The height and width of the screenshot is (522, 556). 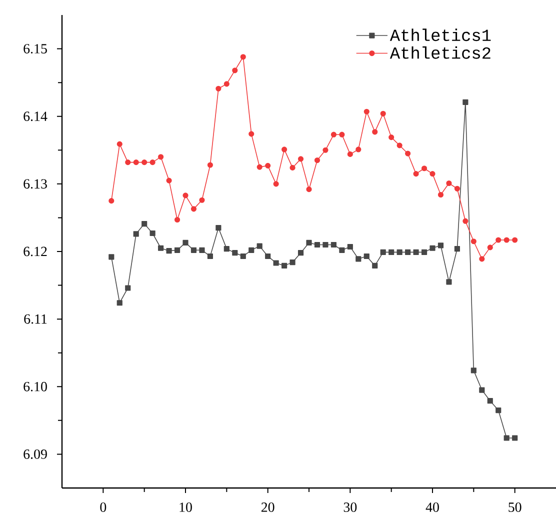 I want to click on x-tick-label: 20, so click(x=267, y=507).